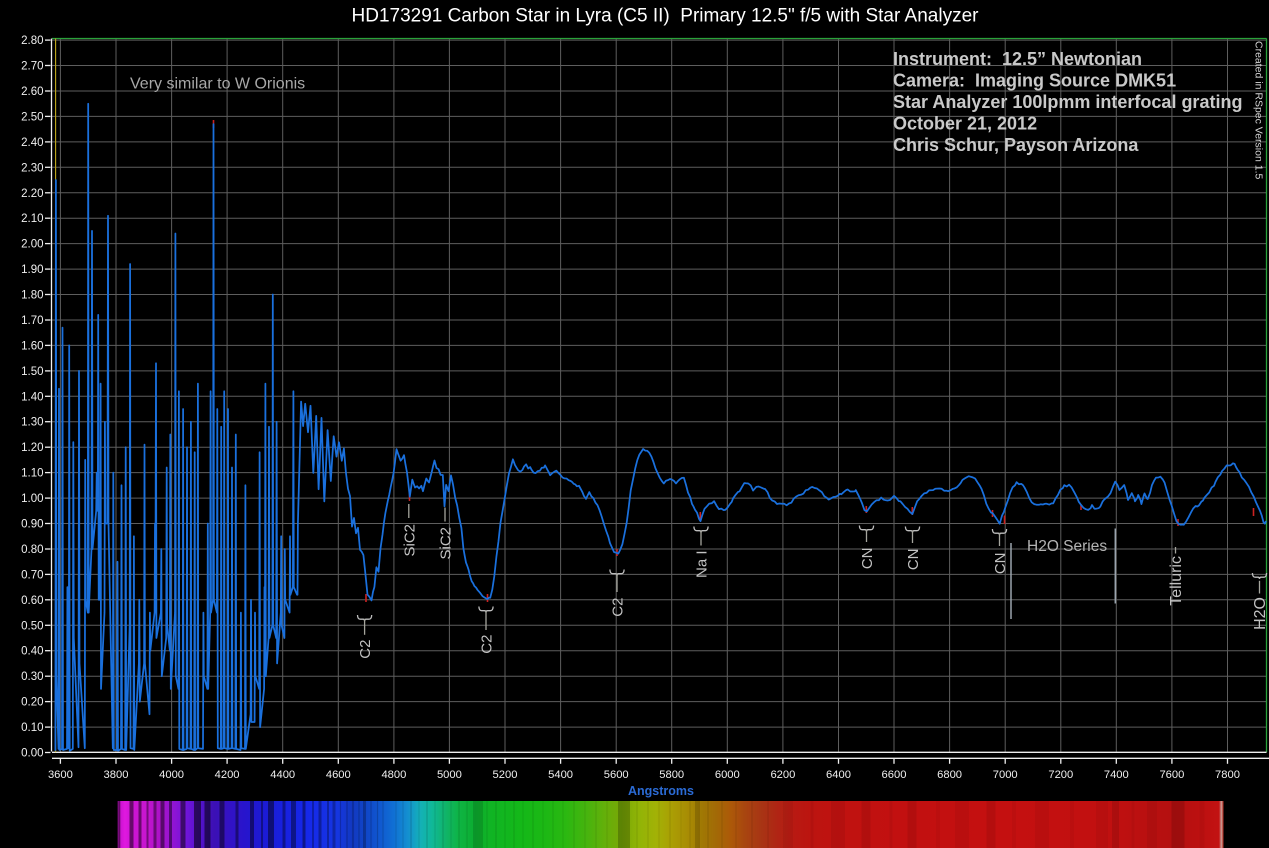 Image resolution: width=1269 pixels, height=848 pixels. Describe the element at coordinates (32, 601) in the screenshot. I see `svg-text: 0.60` at that location.